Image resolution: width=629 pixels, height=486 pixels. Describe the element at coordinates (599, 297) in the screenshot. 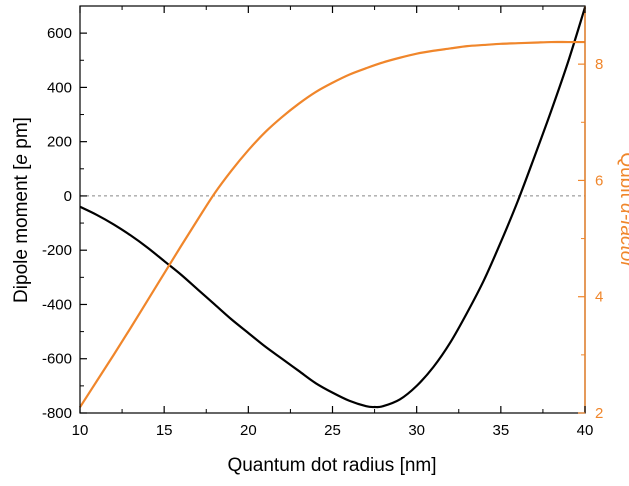

I see `y-right-tick-label: 4` at that location.